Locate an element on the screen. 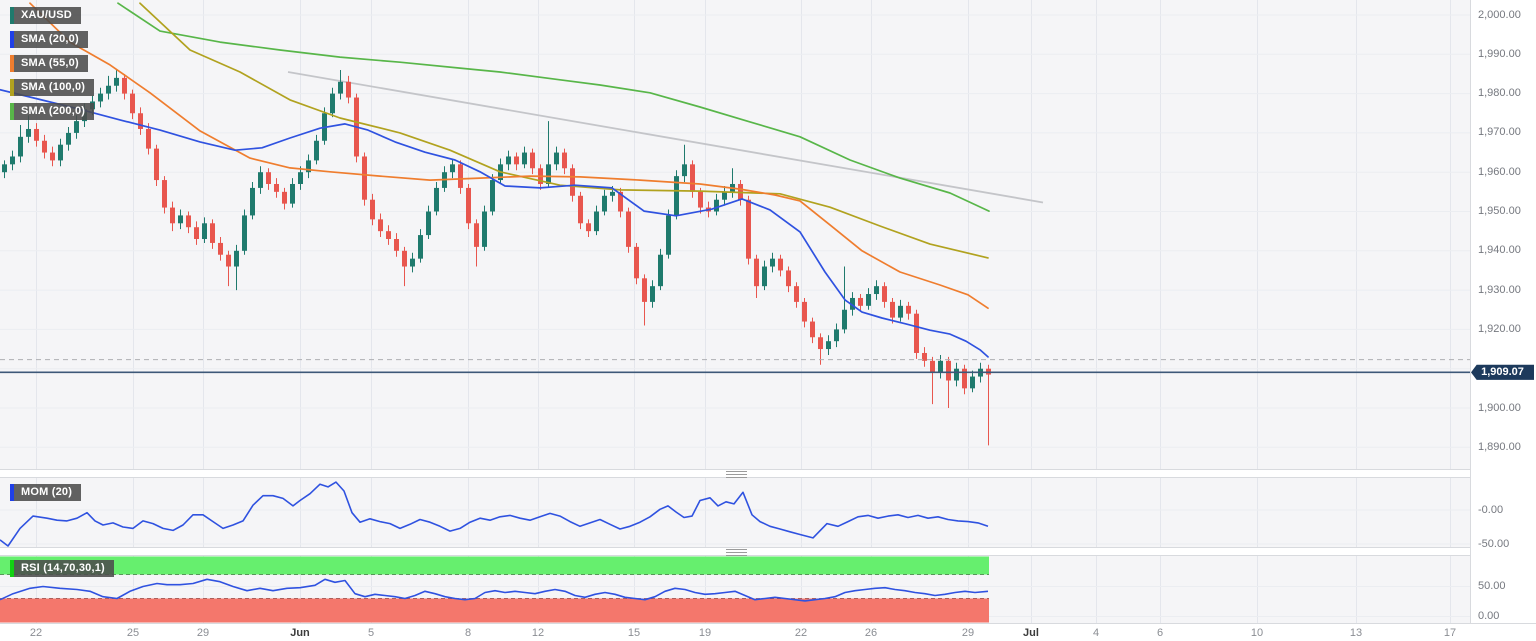  time-axis-label: 10 is located at coordinates (1257, 633).